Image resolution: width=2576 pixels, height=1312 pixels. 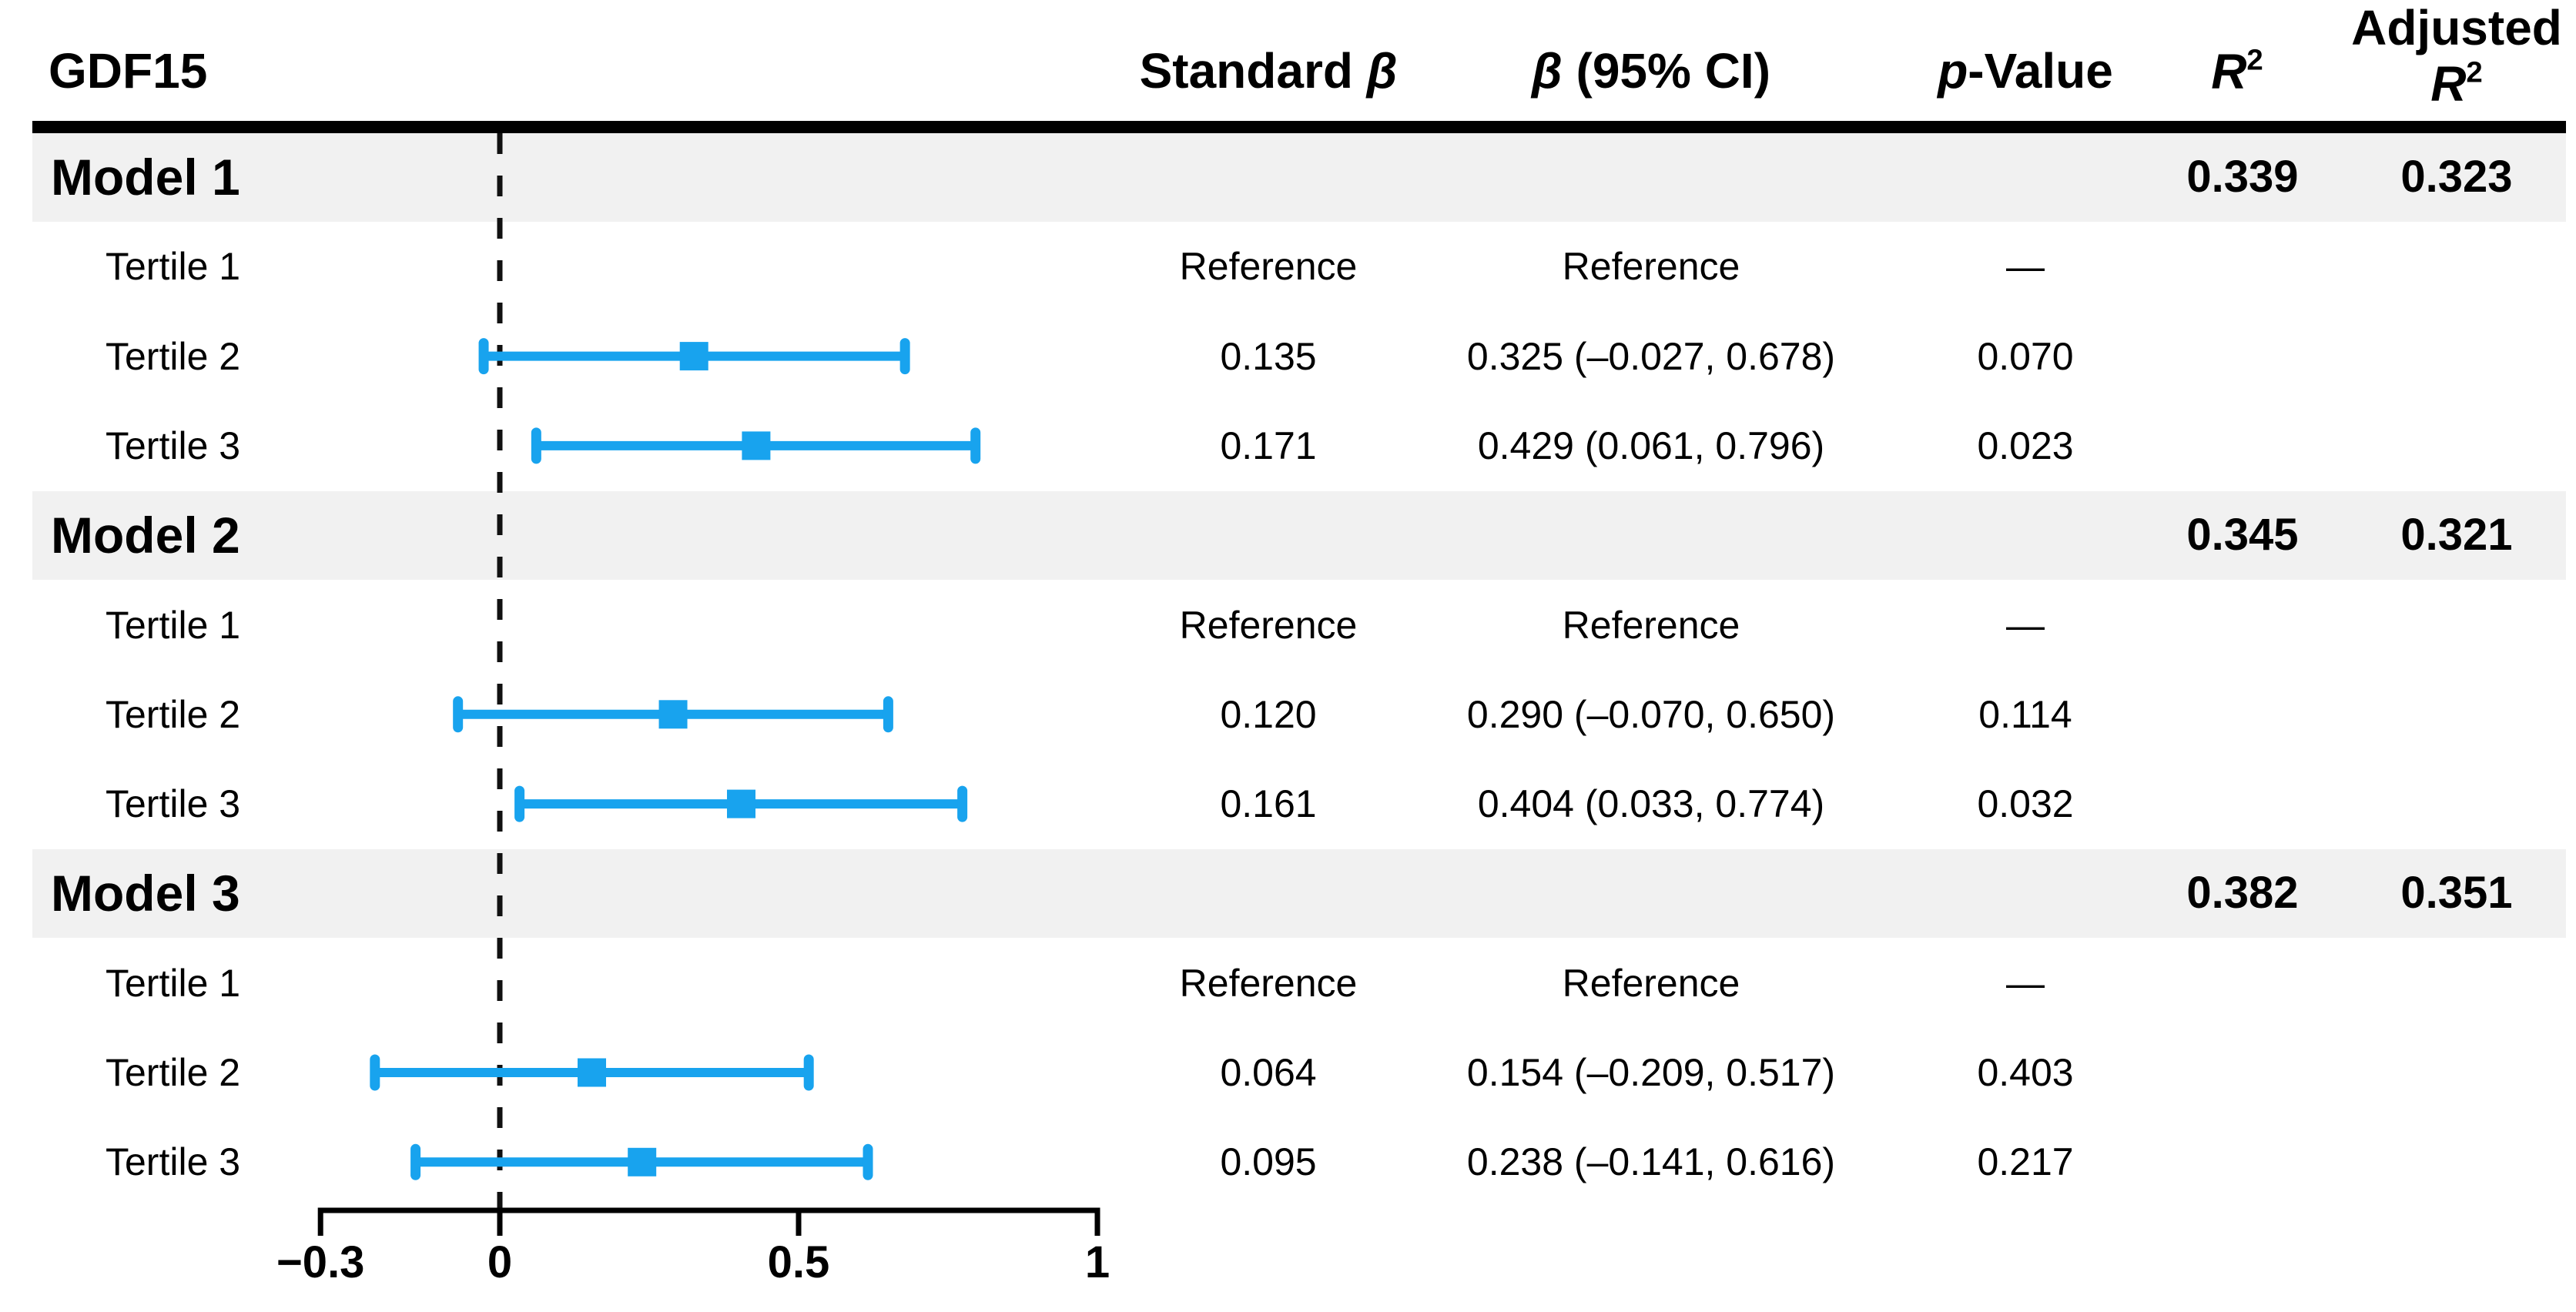 What do you see at coordinates (145, 177) in the screenshot?
I see `model-label: Model 1` at bounding box center [145, 177].